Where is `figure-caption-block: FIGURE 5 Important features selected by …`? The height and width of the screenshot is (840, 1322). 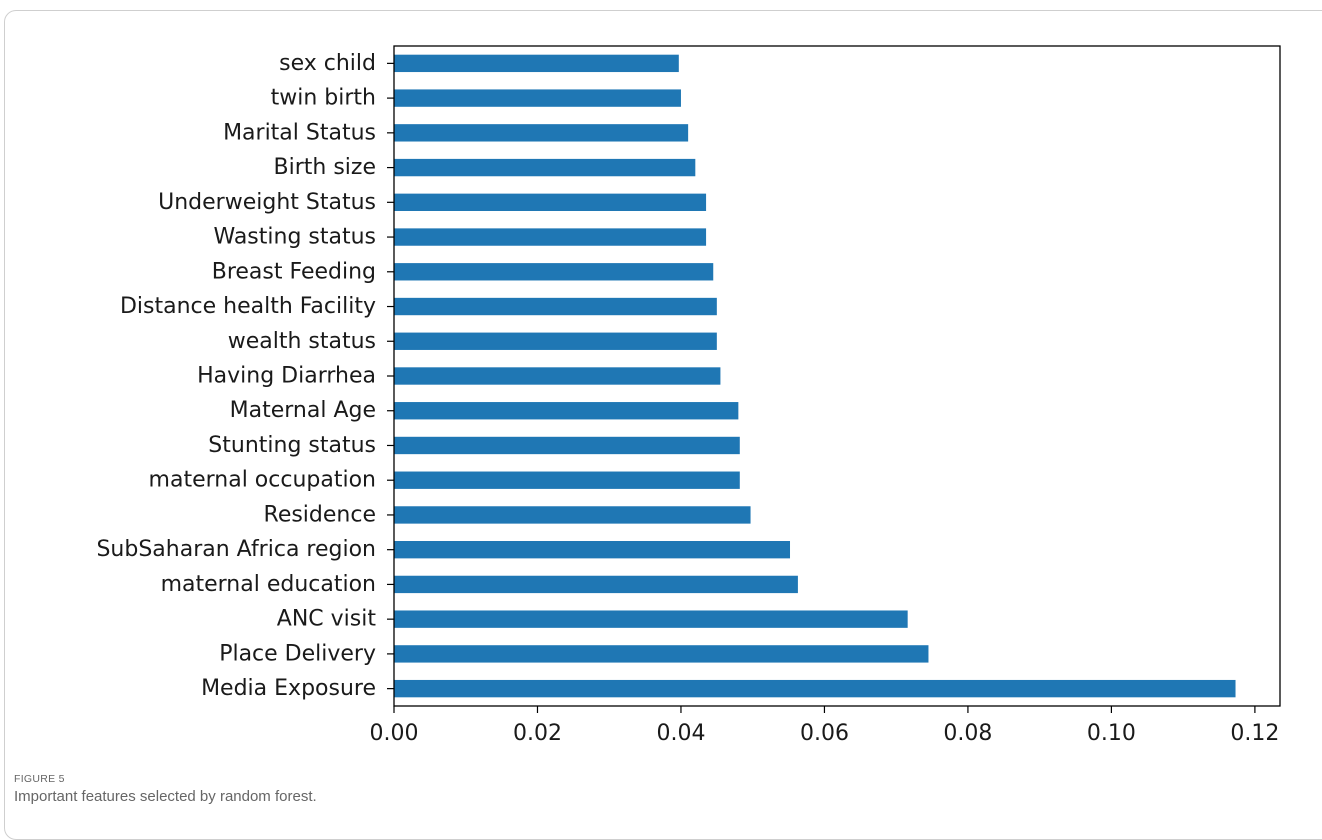 figure-caption-block: FIGURE 5 Important features selected by … is located at coordinates (165, 790).